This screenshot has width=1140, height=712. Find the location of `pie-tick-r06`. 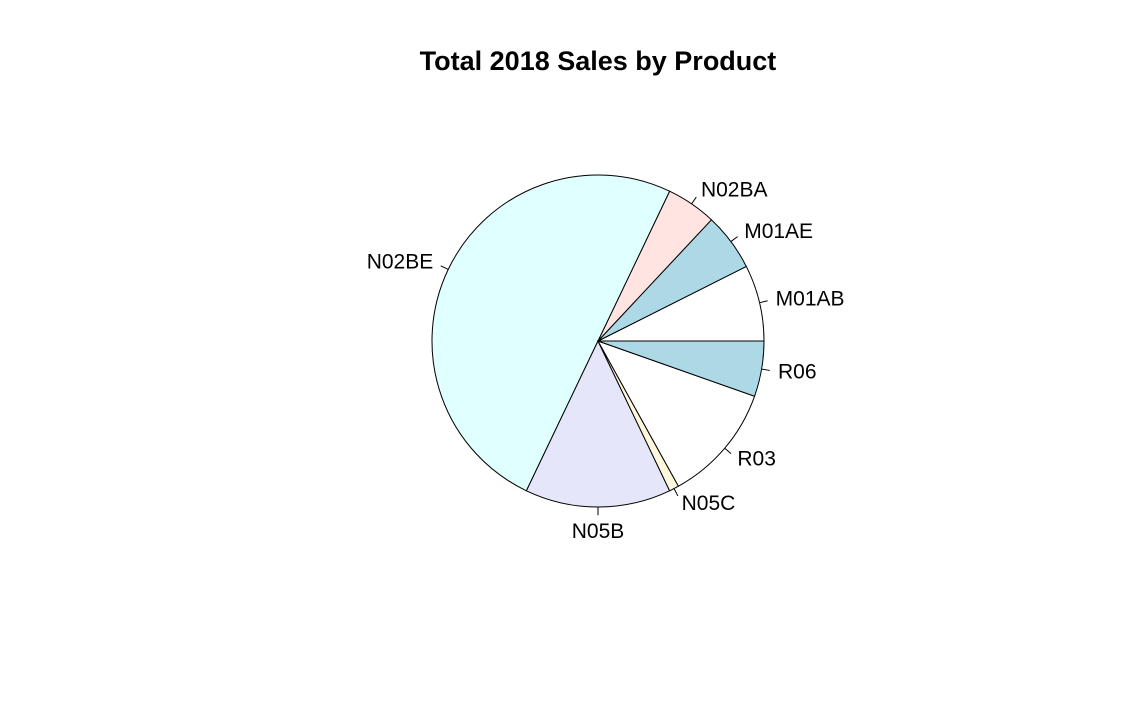

pie-tick-r06 is located at coordinates (765, 369).